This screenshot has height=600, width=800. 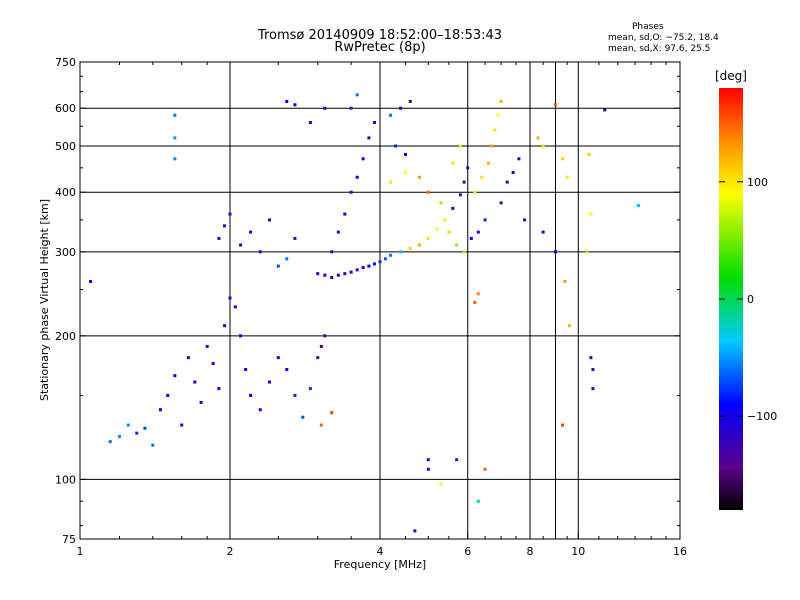 I want to click on chart-title: Tromsø 20140909 18:52:00–18:53:43, so click(x=380, y=35).